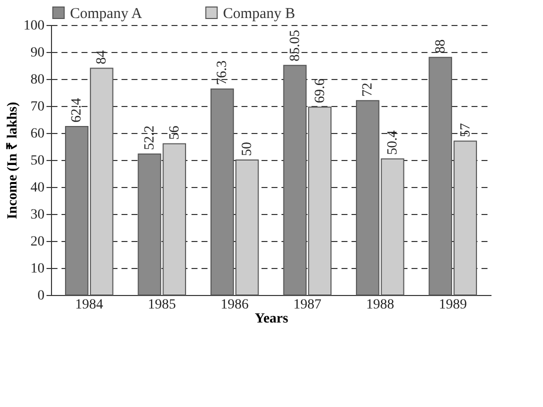 This screenshot has width=543, height=407. What do you see at coordinates (174, 133) in the screenshot?
I see `data-label: 56` at bounding box center [174, 133].